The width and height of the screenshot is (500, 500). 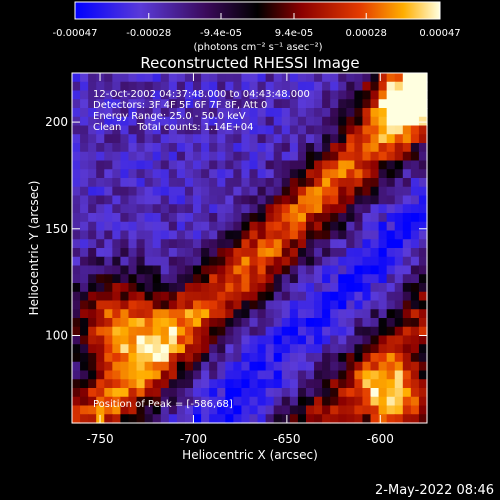 What do you see at coordinates (56, 336) in the screenshot?
I see `y-tick-label: 100` at bounding box center [56, 336].